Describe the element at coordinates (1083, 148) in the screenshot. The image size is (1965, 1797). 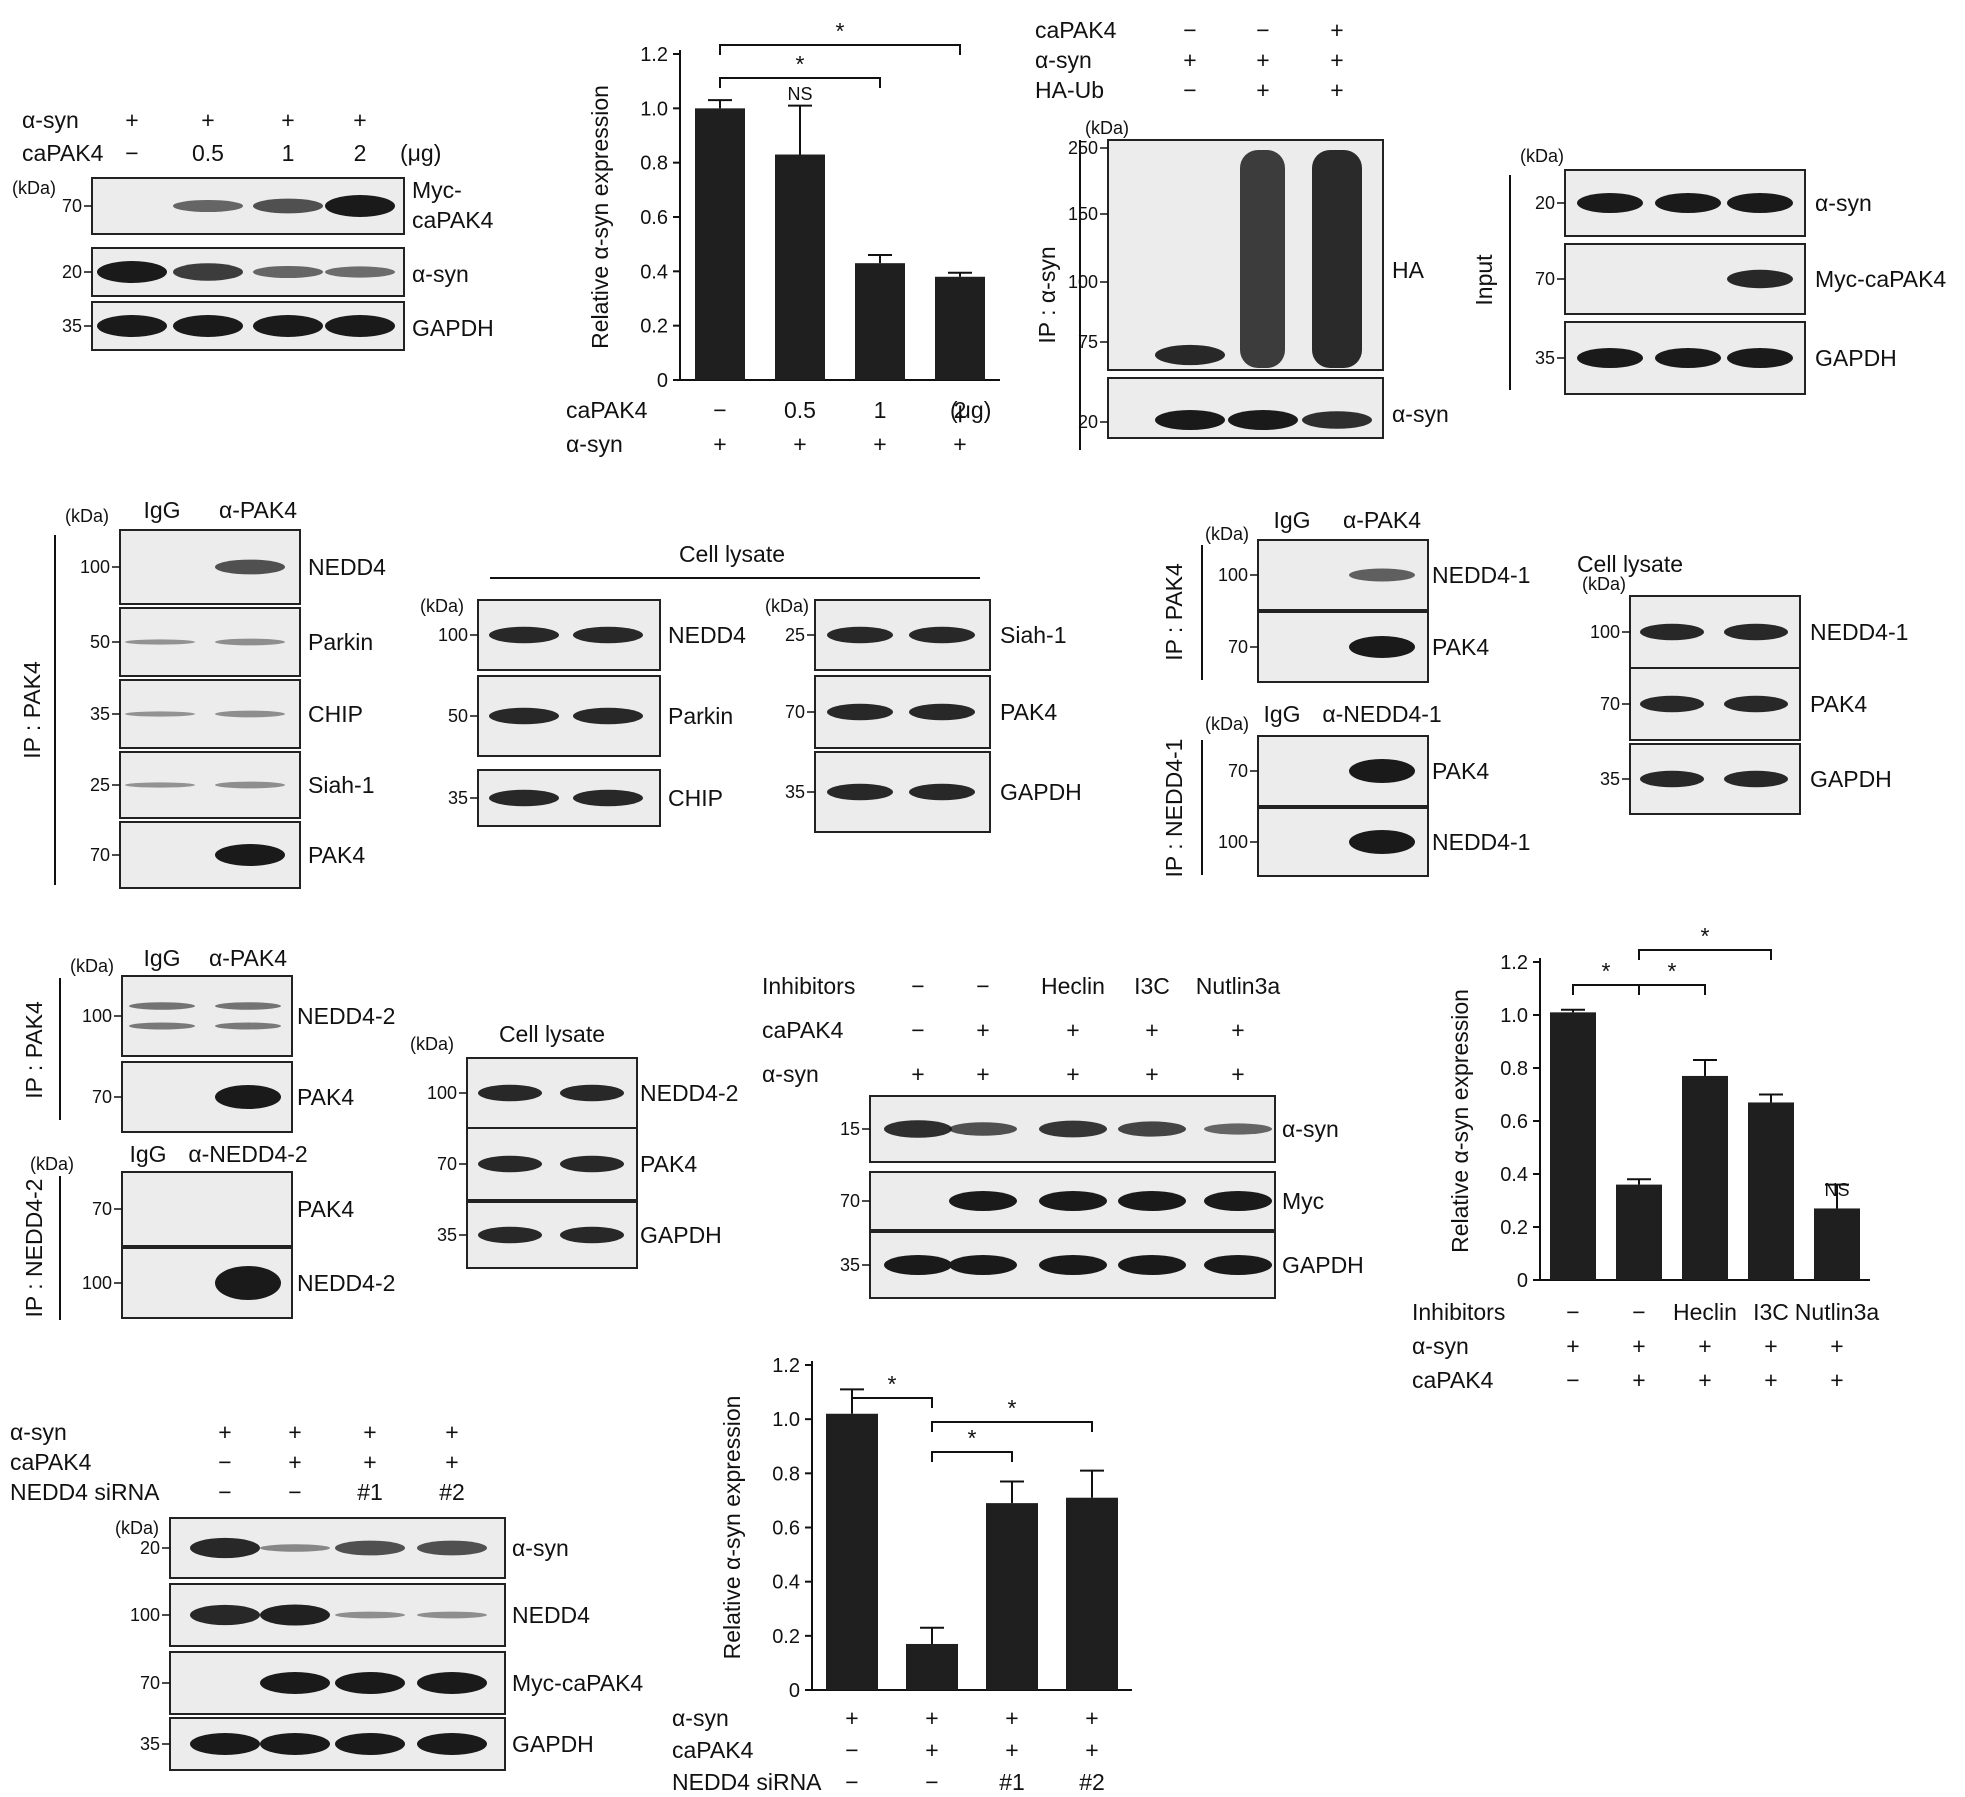
I see `mw-marker: 250` at that location.